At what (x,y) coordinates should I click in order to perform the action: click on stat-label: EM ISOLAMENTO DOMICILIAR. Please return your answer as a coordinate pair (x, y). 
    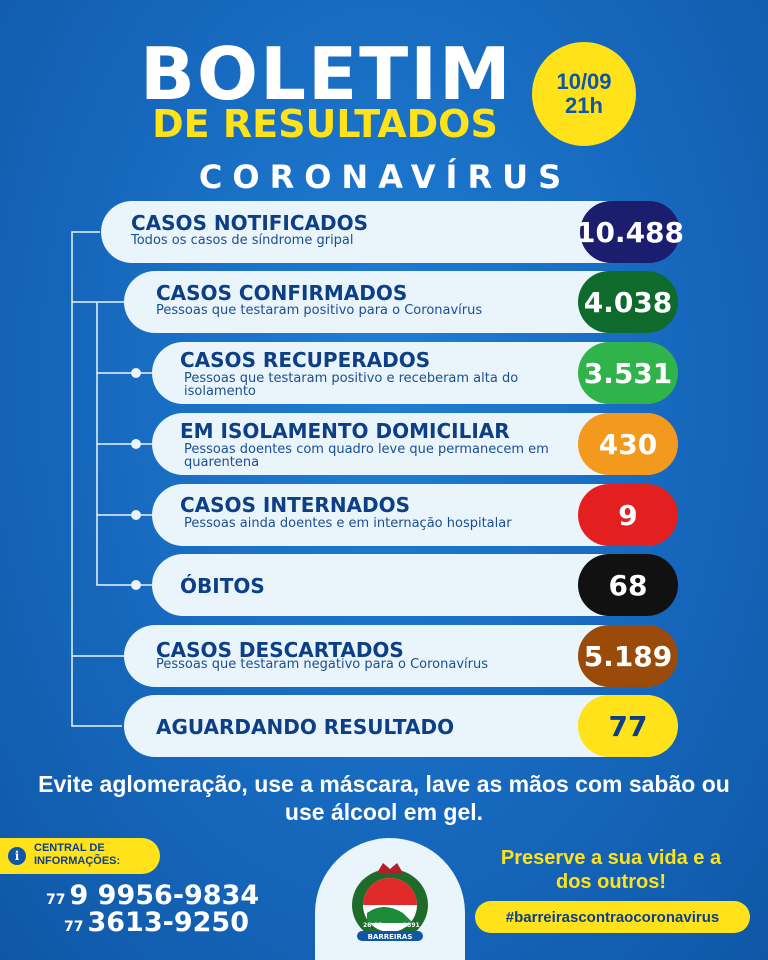
    Looking at the image, I should click on (345, 431).